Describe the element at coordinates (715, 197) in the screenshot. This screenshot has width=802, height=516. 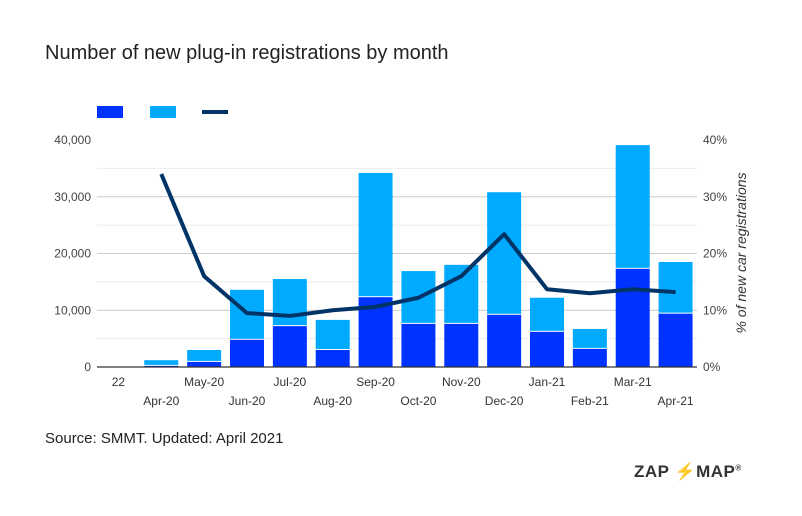
I see `y2-tick-label: 30%` at that location.